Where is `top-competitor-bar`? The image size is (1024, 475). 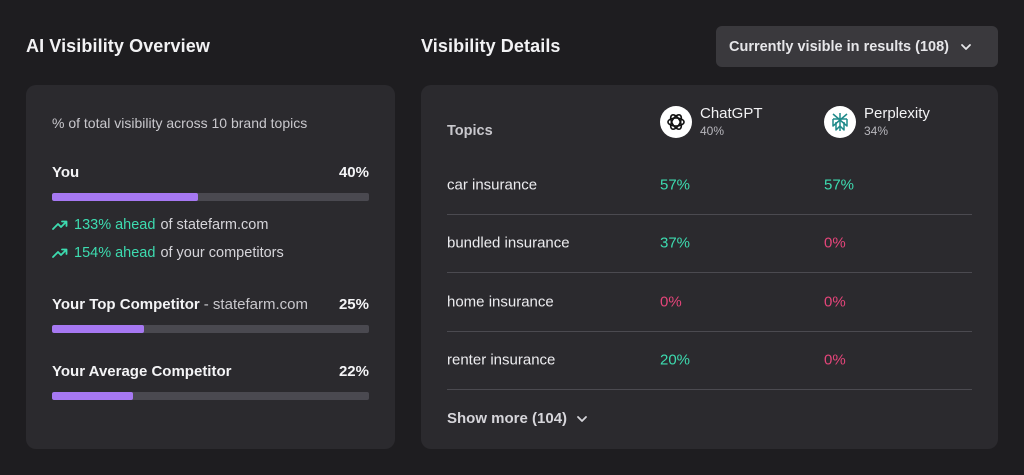
top-competitor-bar is located at coordinates (210, 329).